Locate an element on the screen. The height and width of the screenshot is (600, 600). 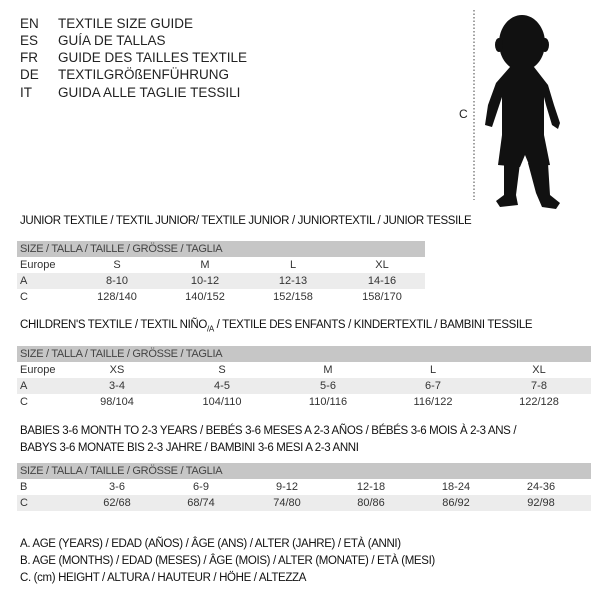
language-fr: FR GUIDE DES TAILLES TEXTILE is located at coordinates (134, 57).